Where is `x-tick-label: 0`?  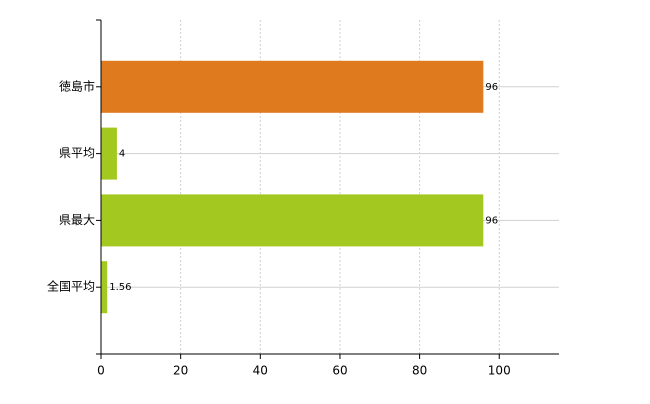 x-tick-label: 0 is located at coordinates (101, 371).